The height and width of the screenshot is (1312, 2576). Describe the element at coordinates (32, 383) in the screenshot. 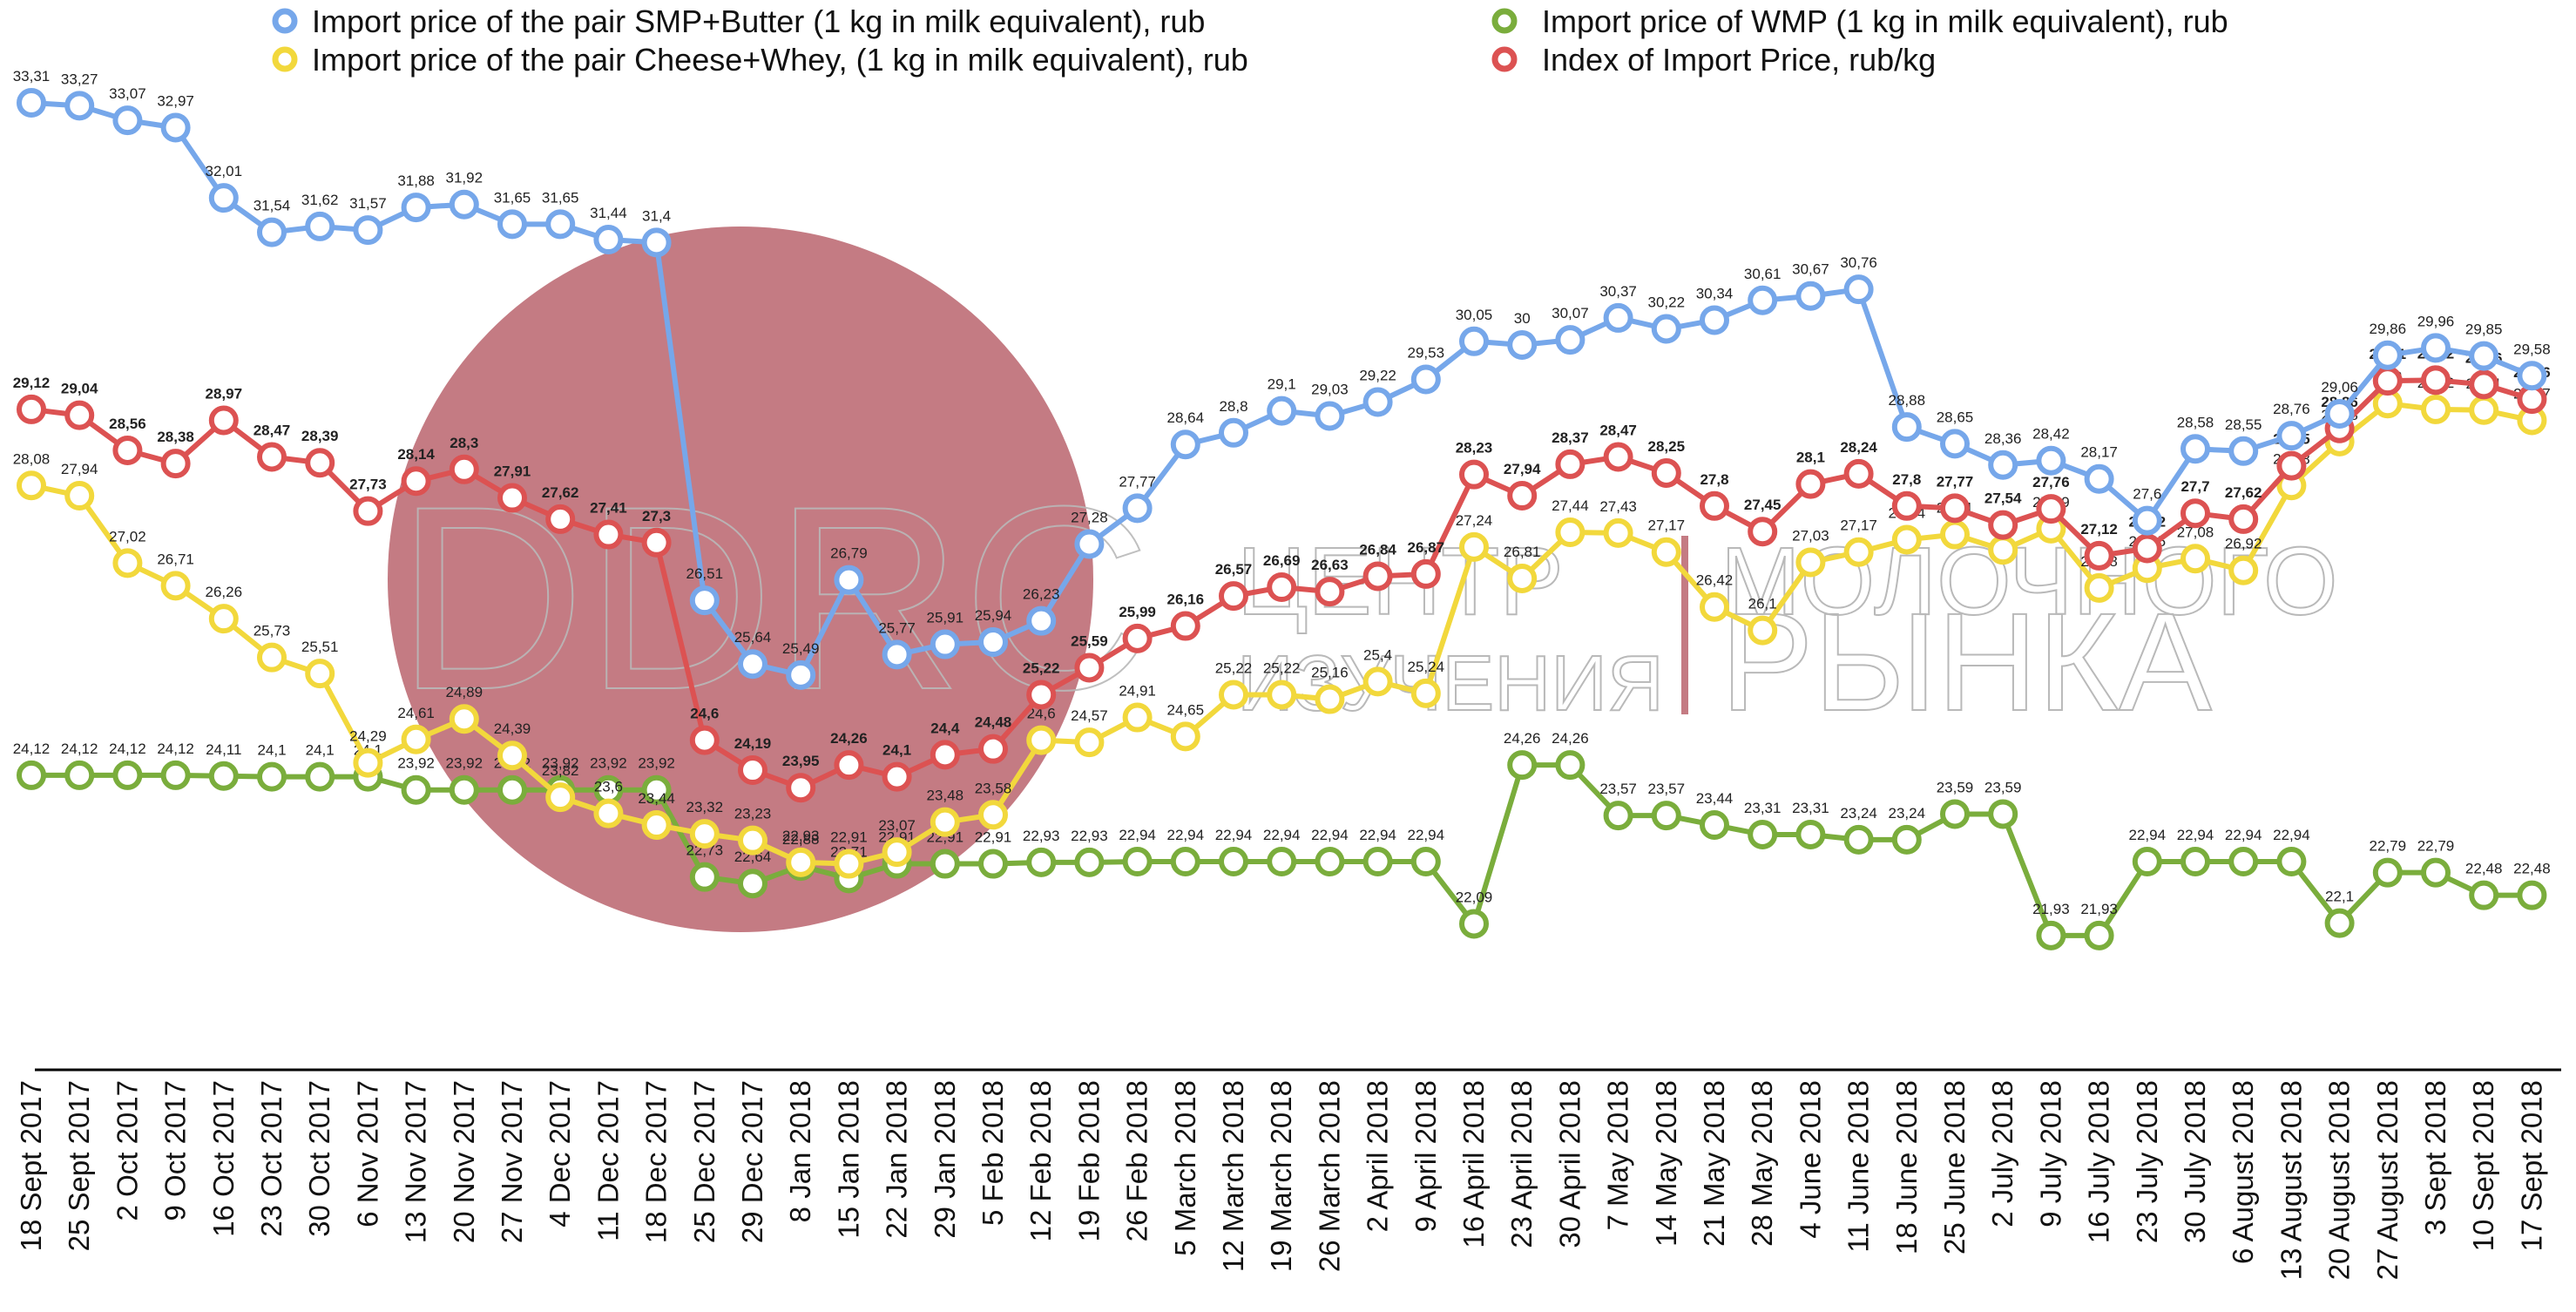

I see `data-label: 29,12` at that location.